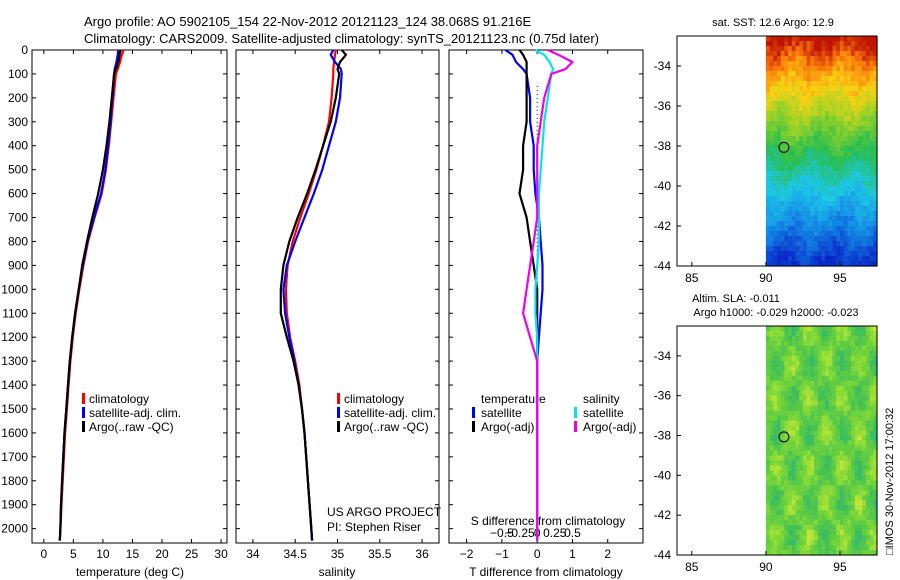  Describe the element at coordinates (572, 533) in the screenshot. I see `s-tick-label: 0.5` at that location.